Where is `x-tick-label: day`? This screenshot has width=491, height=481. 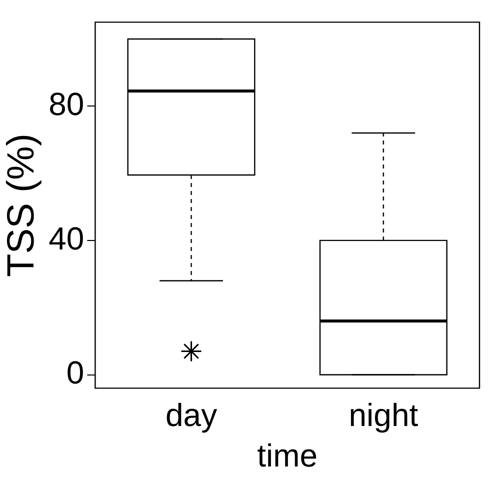
x-tick-label: day is located at coordinates (191, 415).